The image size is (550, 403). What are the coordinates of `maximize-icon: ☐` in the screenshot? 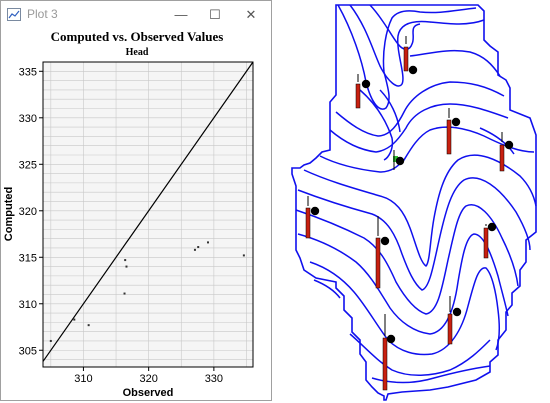 It's located at (215, 14).